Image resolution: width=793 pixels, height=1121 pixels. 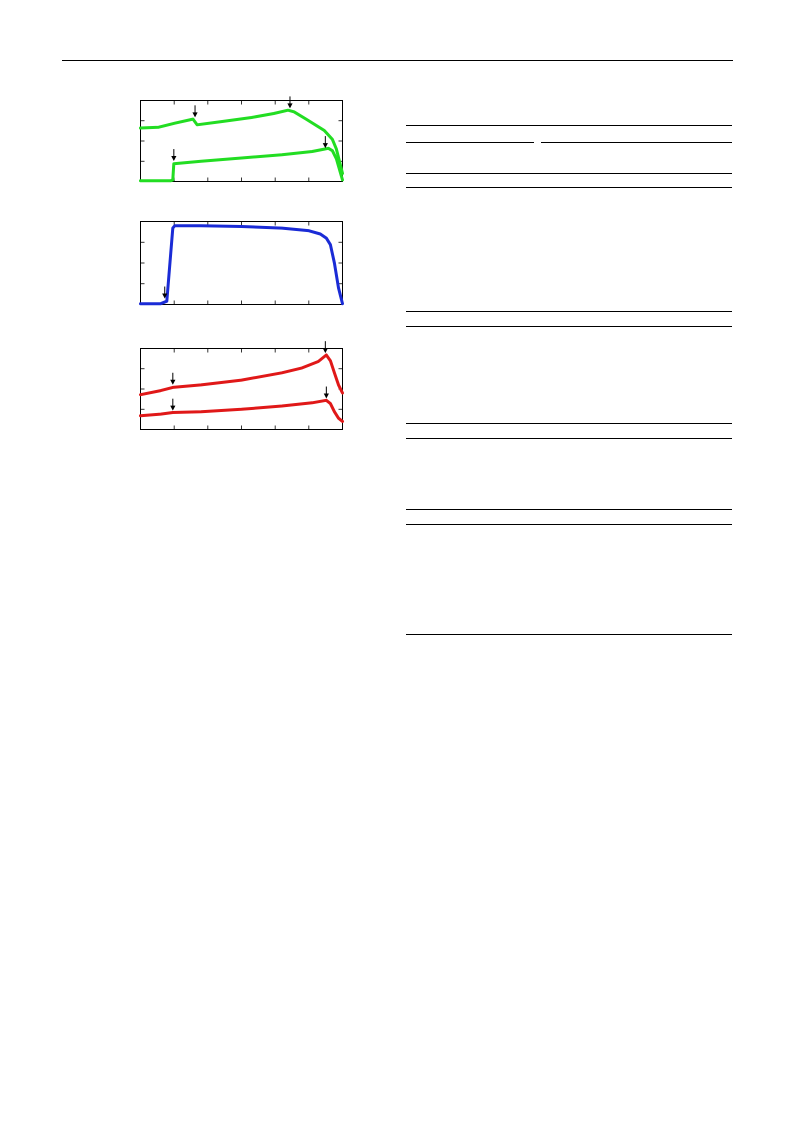 What do you see at coordinates (636, 142) in the screenshot?
I see `table-group-rule-right` at bounding box center [636, 142].